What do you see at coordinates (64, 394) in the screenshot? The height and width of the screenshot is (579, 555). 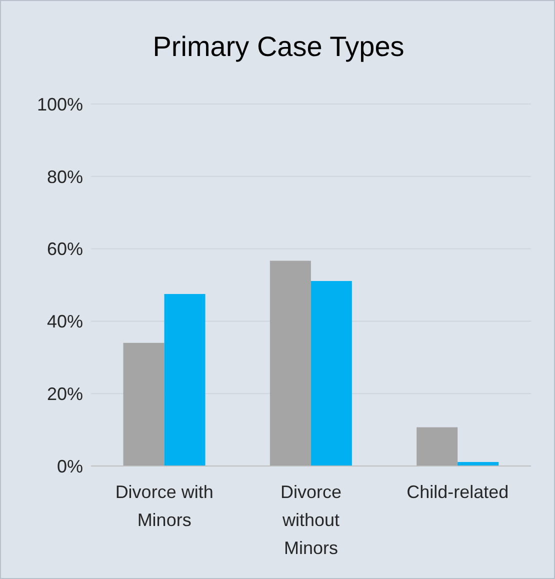 I see `y-tick-label: 20%` at bounding box center [64, 394].